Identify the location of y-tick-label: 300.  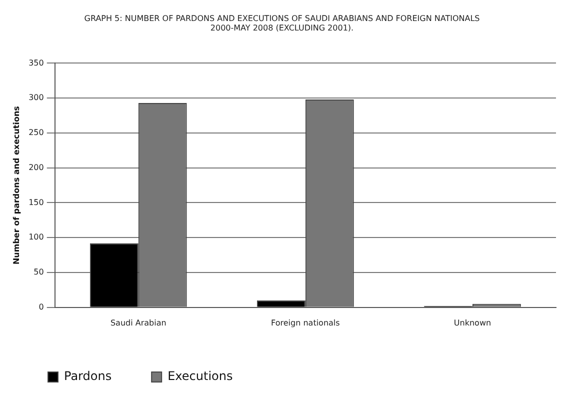
(36, 97).